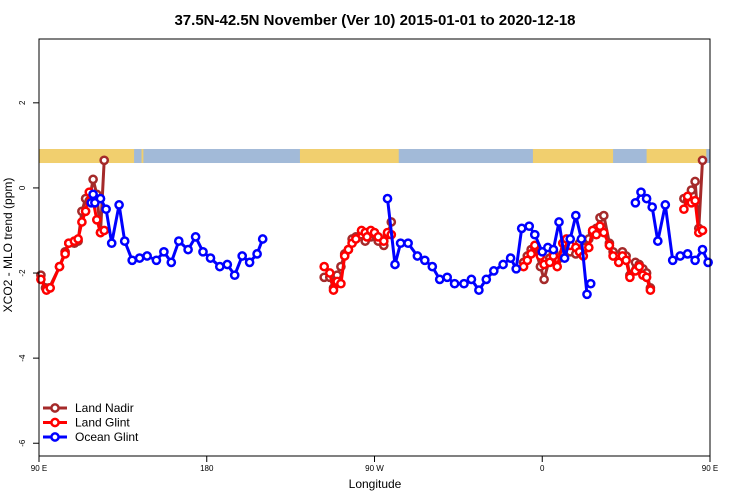 Image resolution: width=750 pixels, height=500 pixels. What do you see at coordinates (104, 408) in the screenshot?
I see `legend-label: Land Nadir` at bounding box center [104, 408].